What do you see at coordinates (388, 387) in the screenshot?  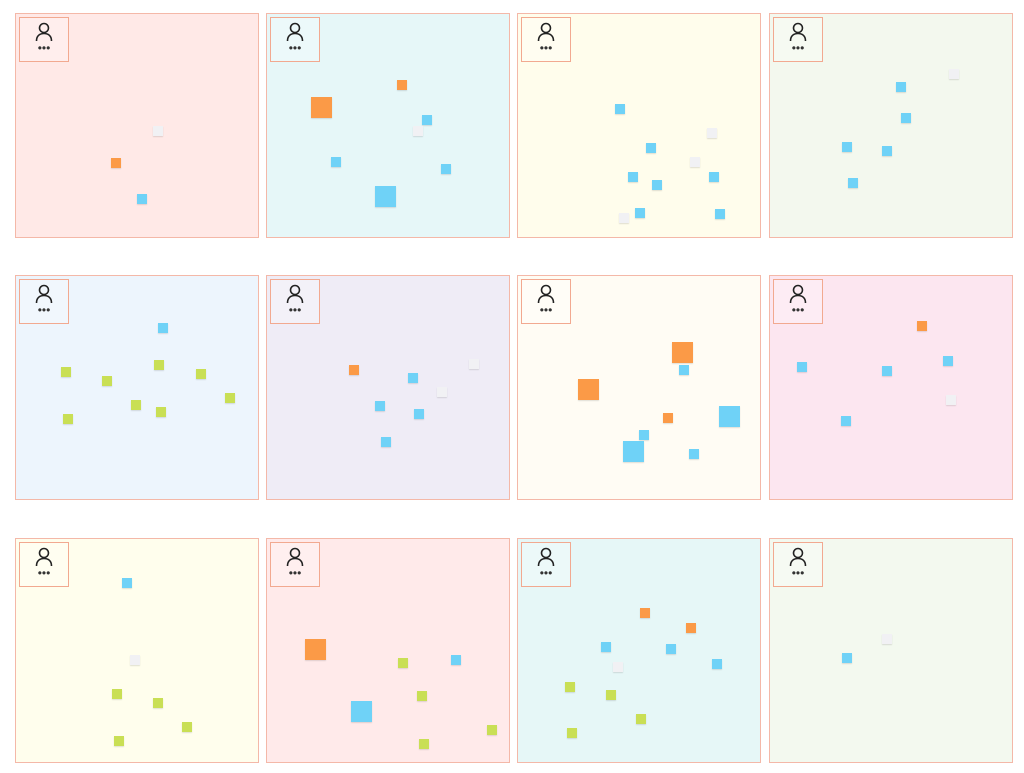 I see `board-6: •••` at bounding box center [388, 387].